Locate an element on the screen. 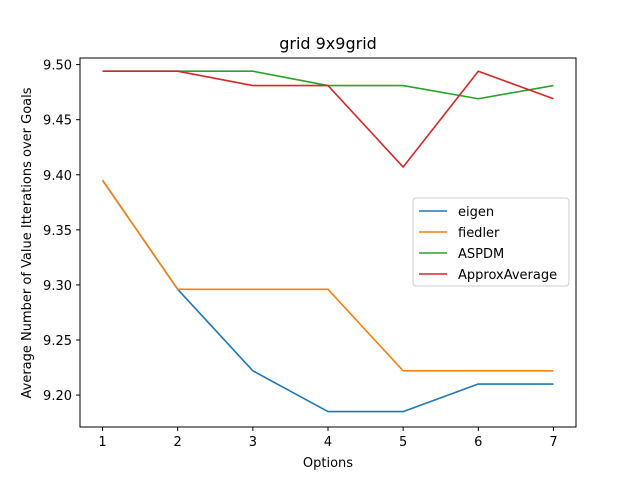 The width and height of the screenshot is (640, 480). legend-label-aspdm: ASPDM is located at coordinates (481, 254).